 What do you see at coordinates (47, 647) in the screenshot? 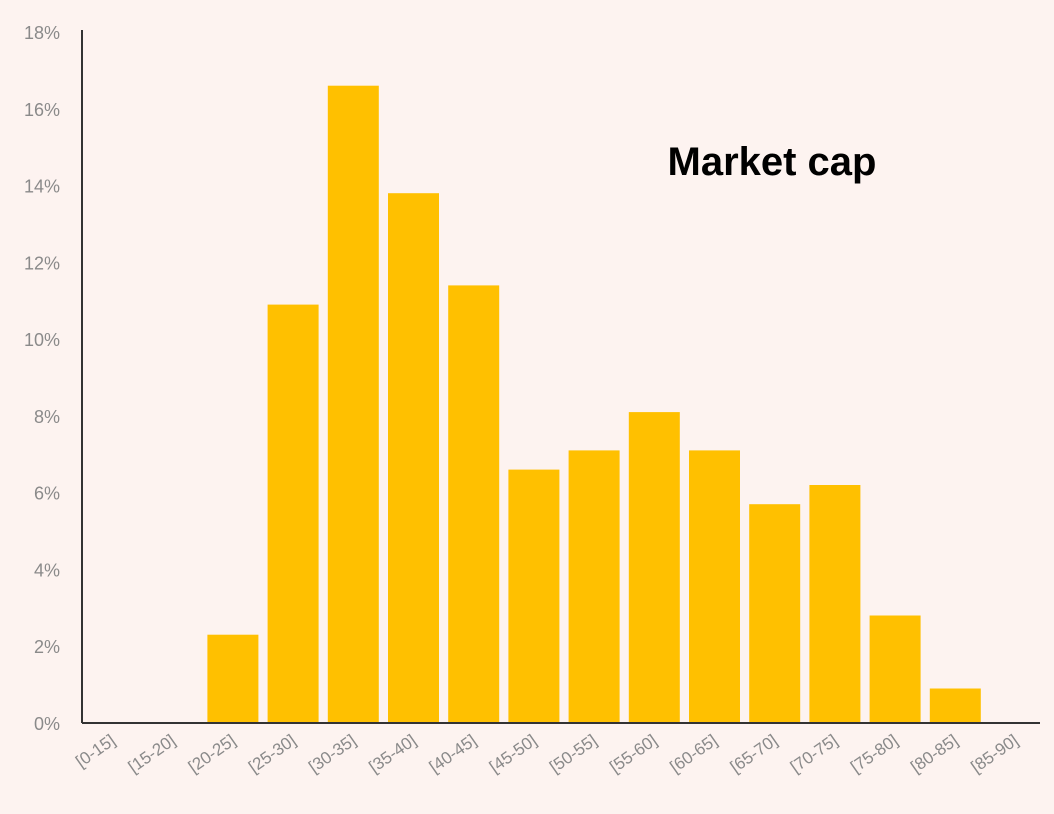
I see `y-tick-label: 2%` at bounding box center [47, 647].